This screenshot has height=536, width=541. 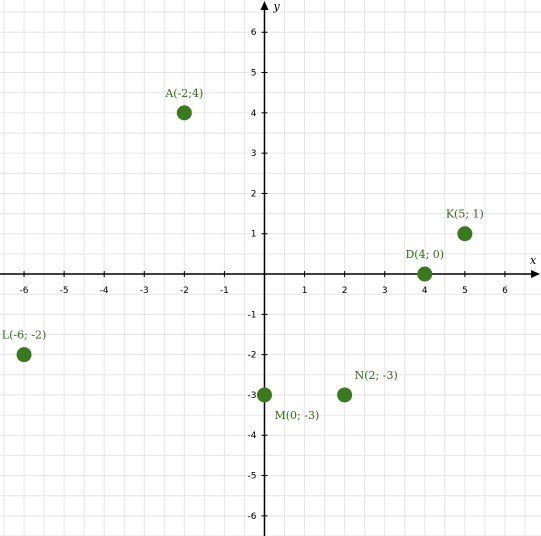 I want to click on data-point-label: K(5; 1), so click(x=465, y=214).